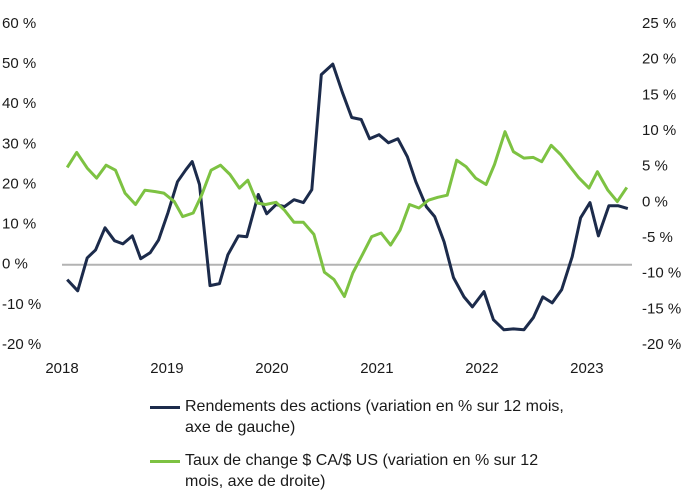 This screenshot has width=690, height=504. What do you see at coordinates (659, 59) in the screenshot?
I see `y2-tick-label: 20 %` at bounding box center [659, 59].